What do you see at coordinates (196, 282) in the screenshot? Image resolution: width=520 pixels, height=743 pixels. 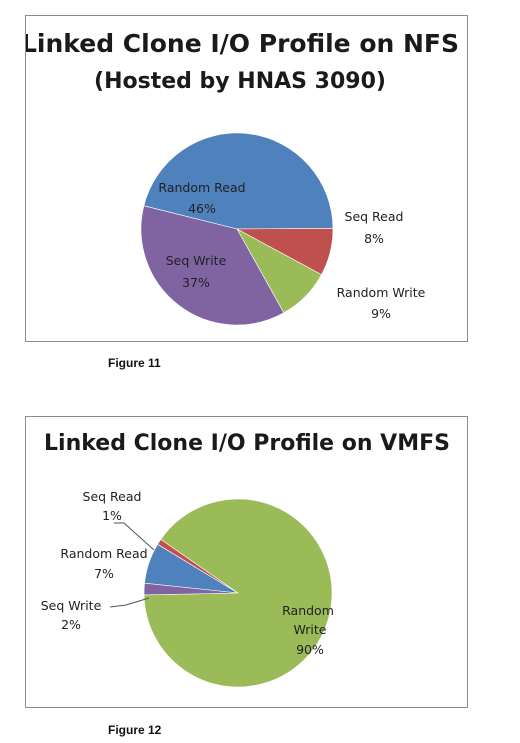 I see `label-seq-write-pct: 37%` at bounding box center [196, 282].